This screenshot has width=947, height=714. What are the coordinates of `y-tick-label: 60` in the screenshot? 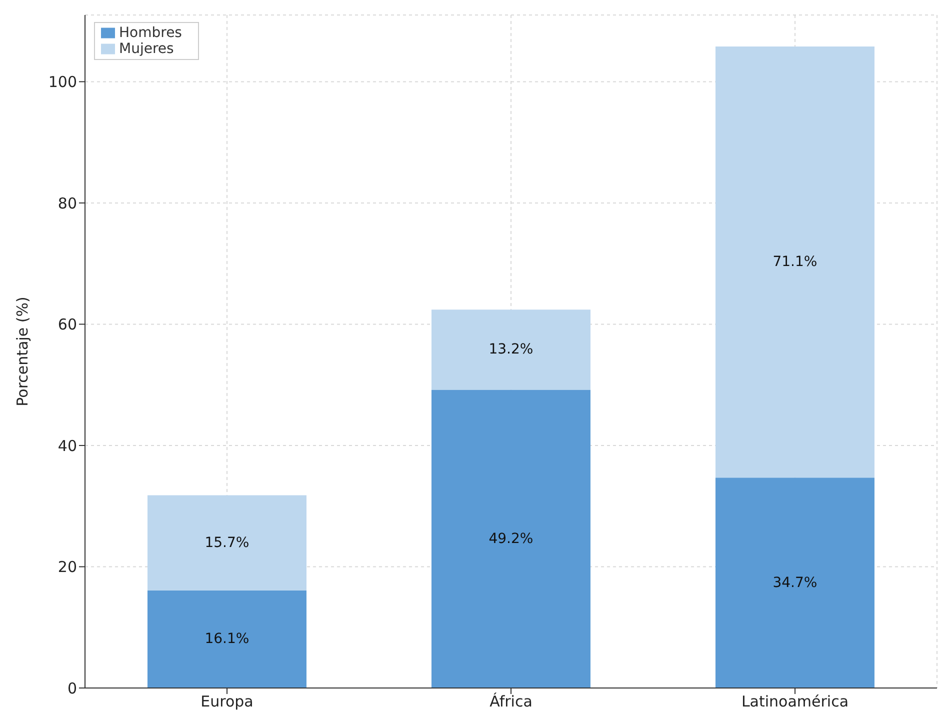 It's located at (67, 325).